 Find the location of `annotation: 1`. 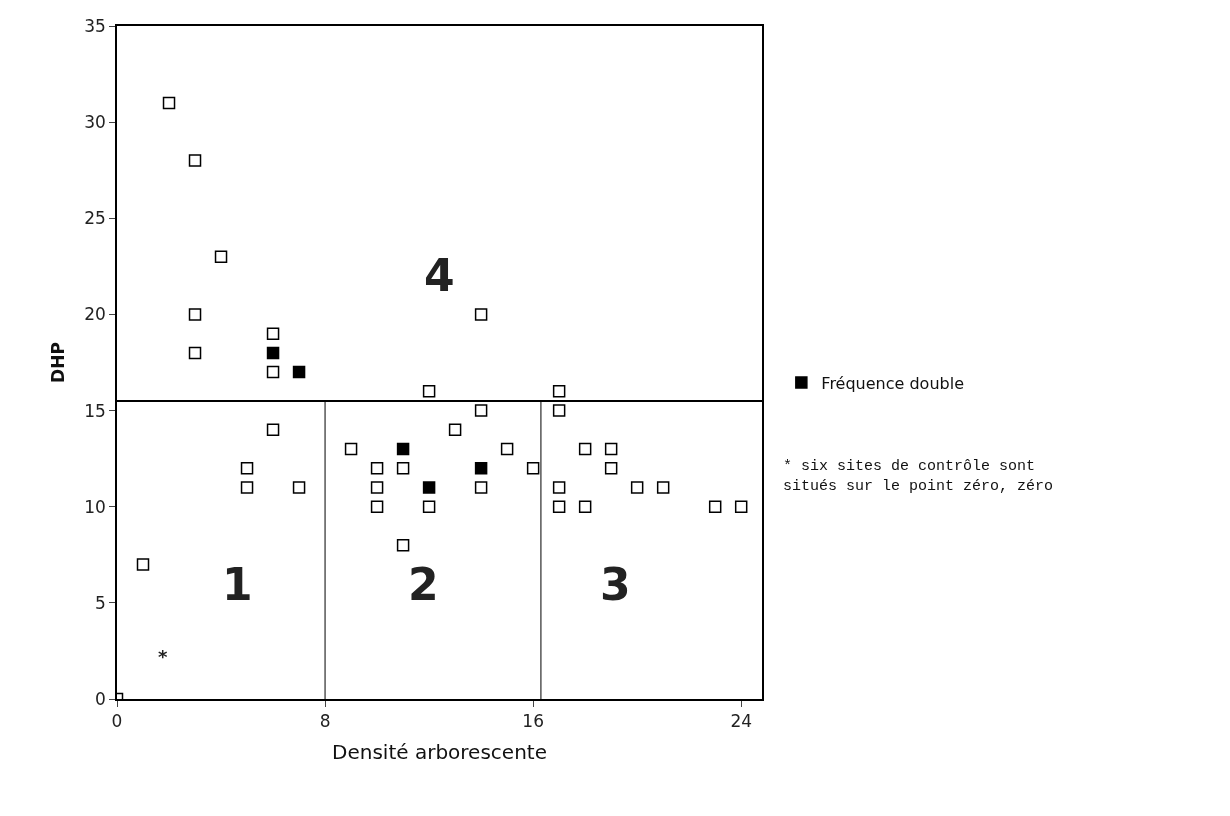

annotation: 1 is located at coordinates (237, 584).